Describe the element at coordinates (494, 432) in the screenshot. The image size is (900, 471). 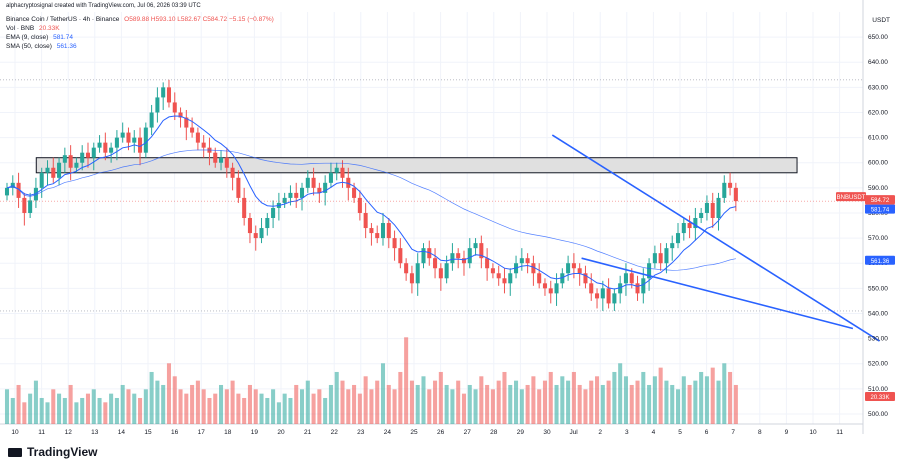
I see `time-tick-label: 28` at that location.